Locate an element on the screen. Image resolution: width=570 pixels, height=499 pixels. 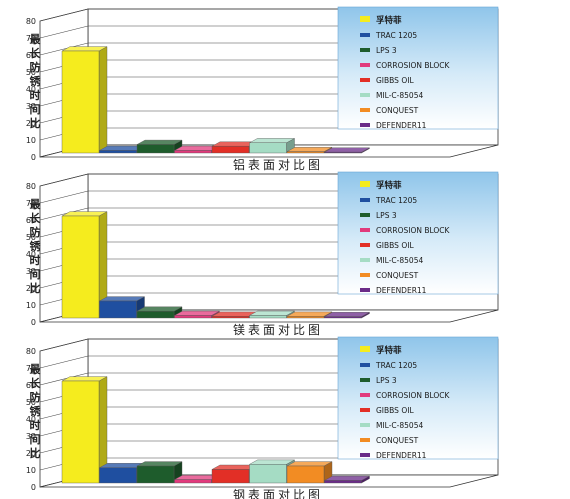
y-axis-label: 最长防锈时间比 is located at coordinates (36, 246).